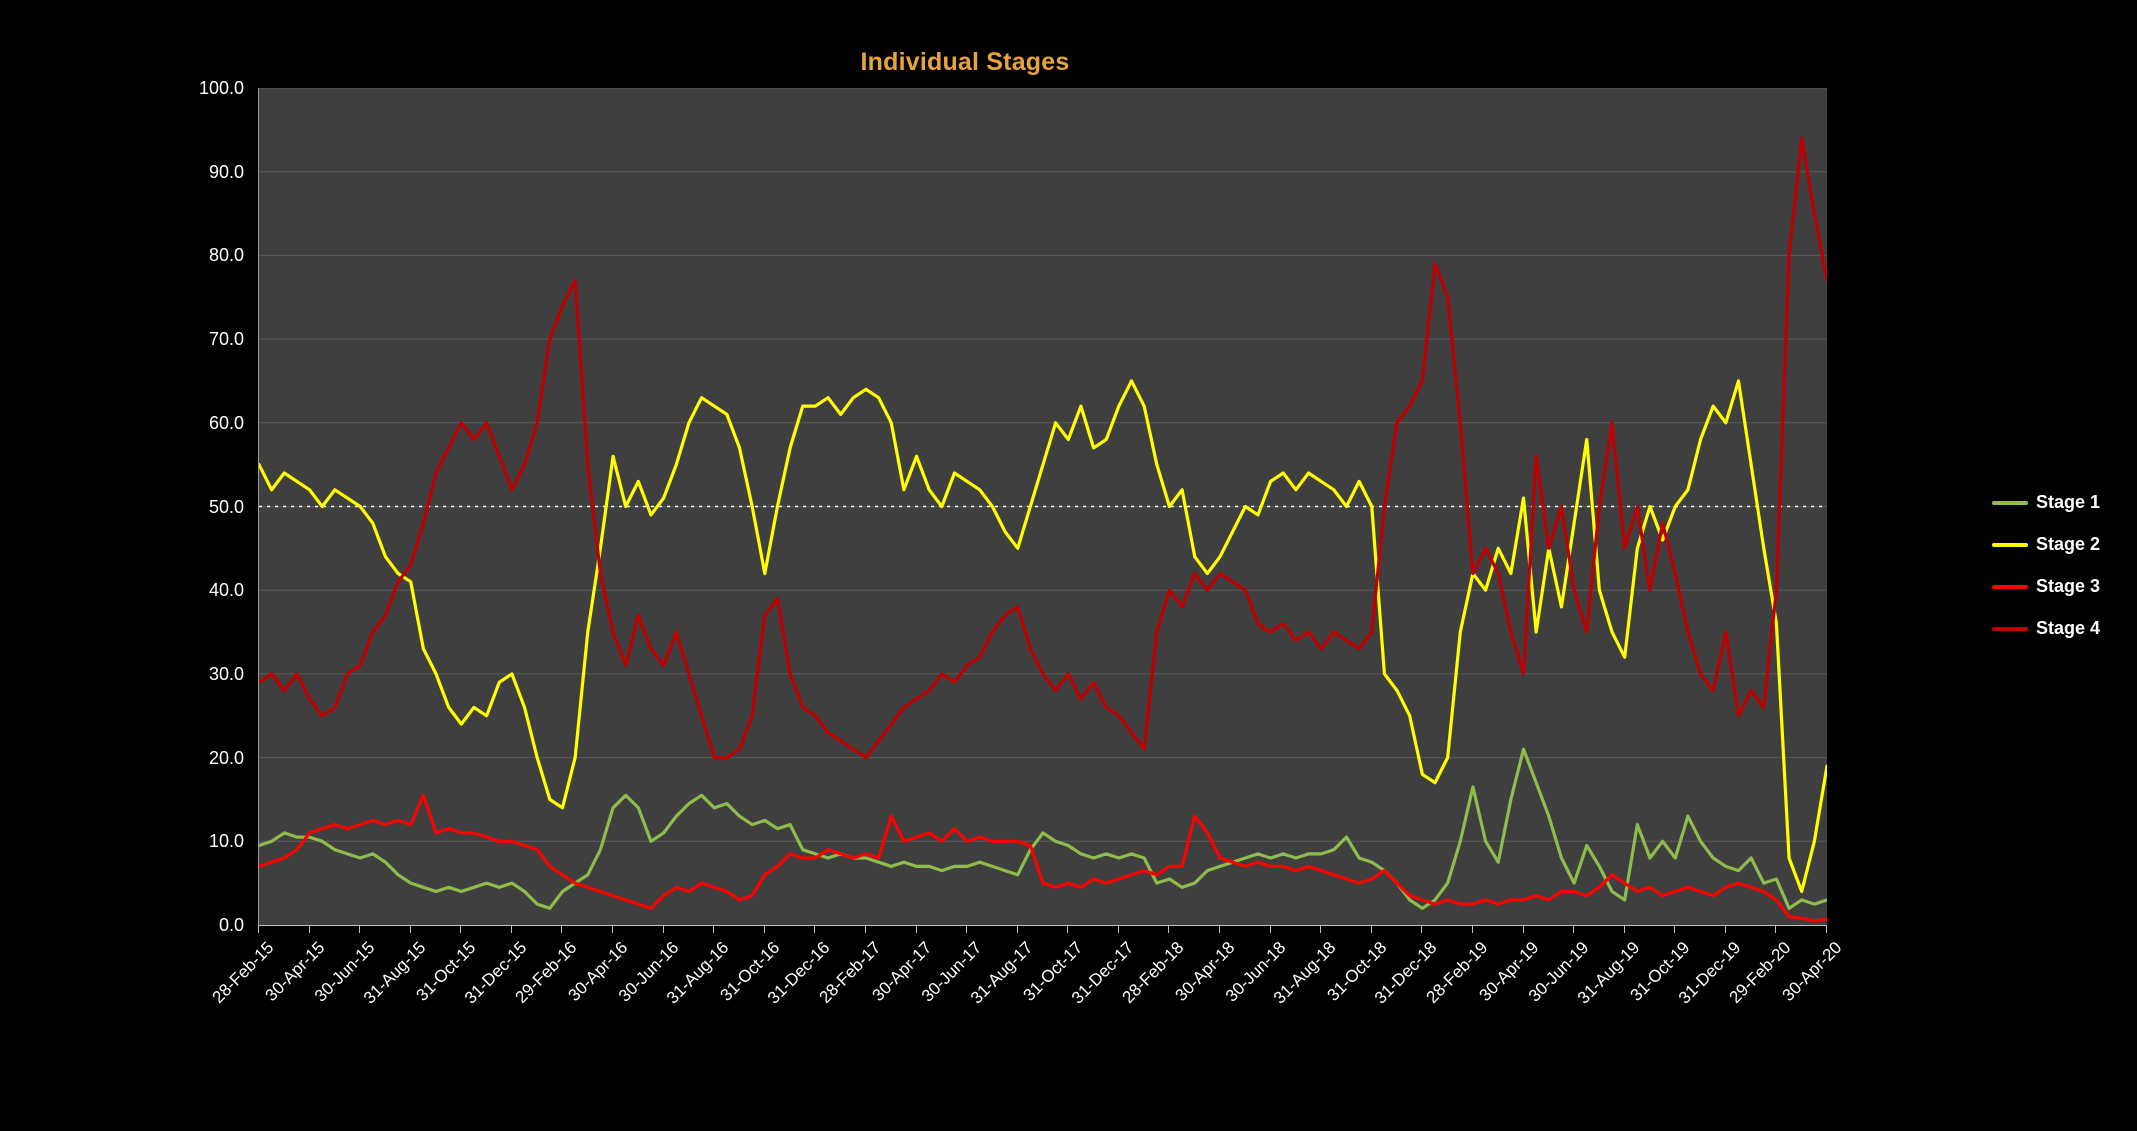 The width and height of the screenshot is (2137, 1131). Describe the element at coordinates (226, 841) in the screenshot. I see `y-axis-label: 10.0` at that location.